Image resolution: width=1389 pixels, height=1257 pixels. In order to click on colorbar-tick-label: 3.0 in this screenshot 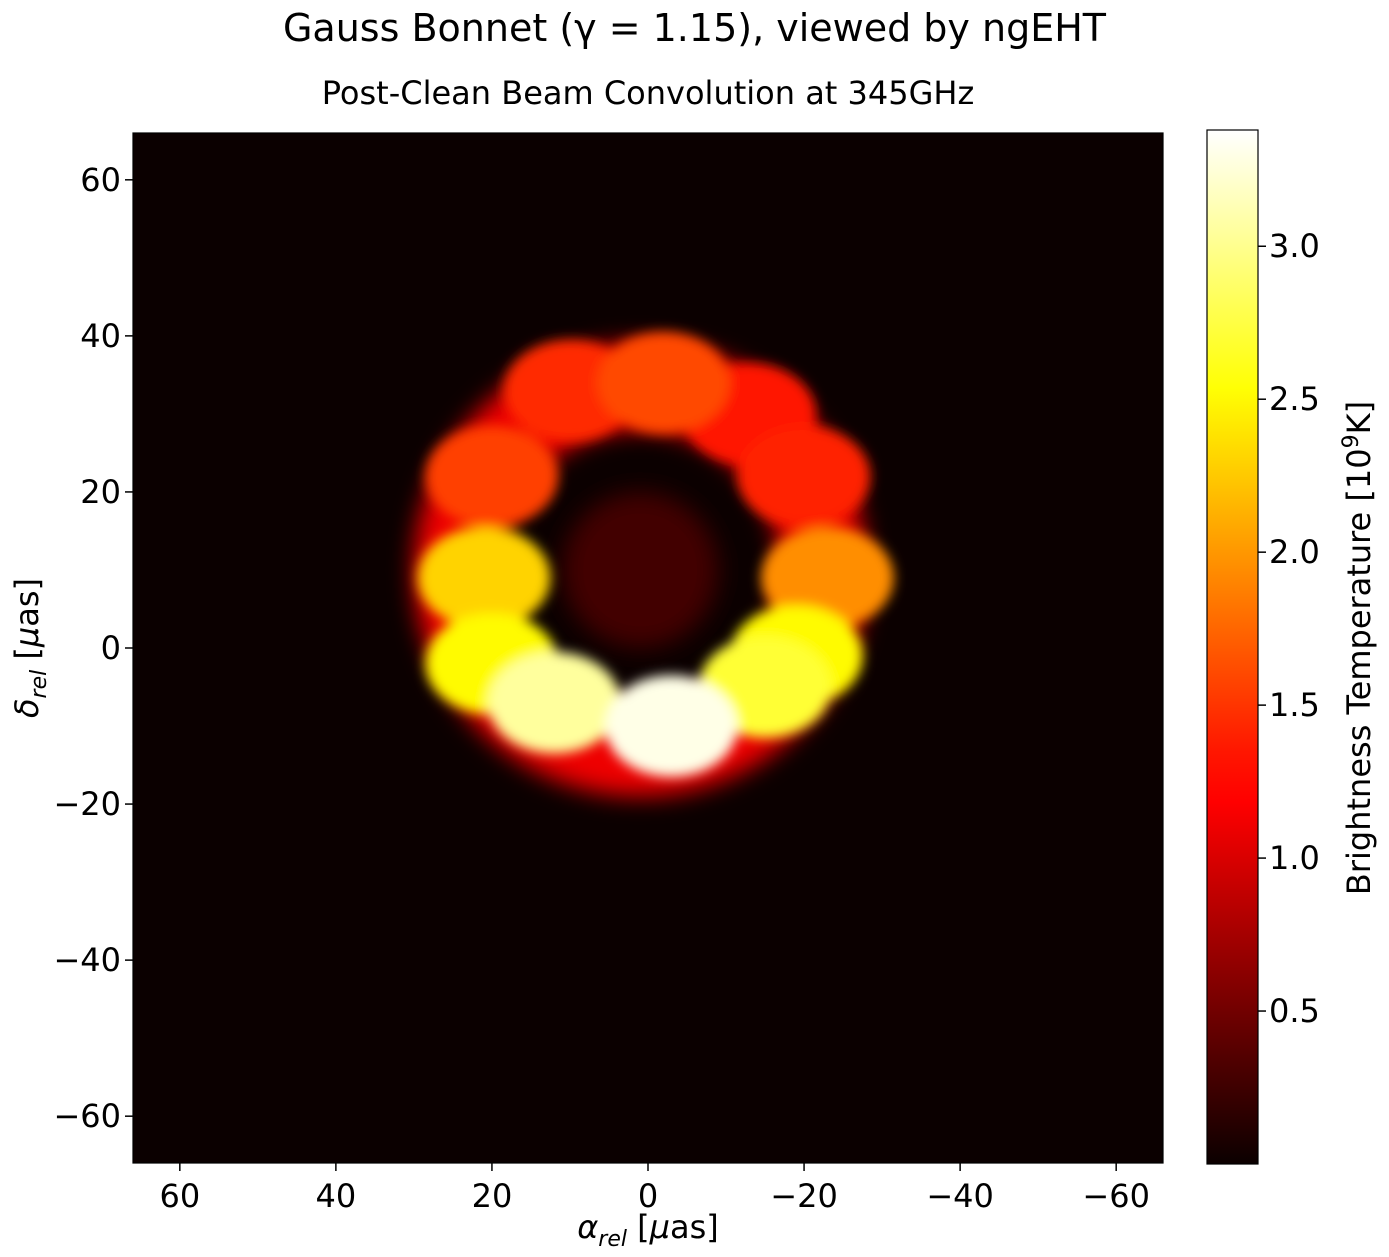, I will do `click(1294, 246)`.